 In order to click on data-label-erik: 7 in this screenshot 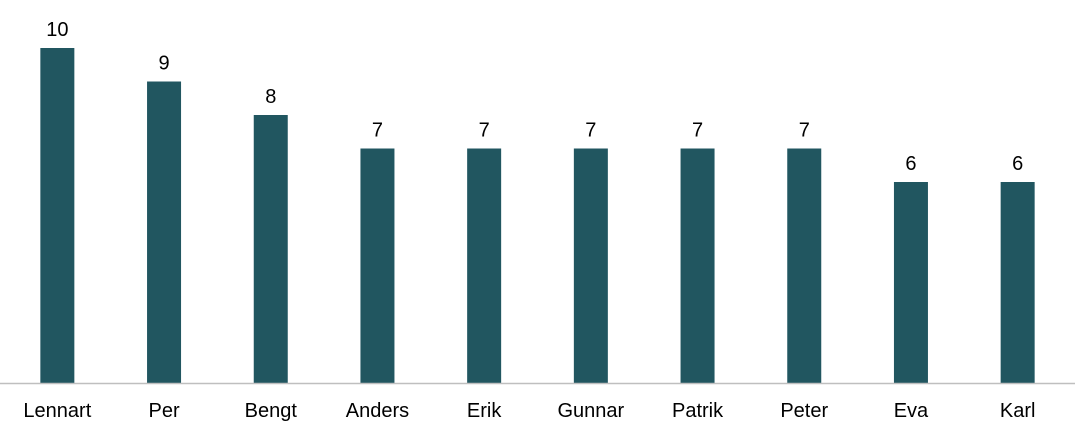, I will do `click(484, 131)`.